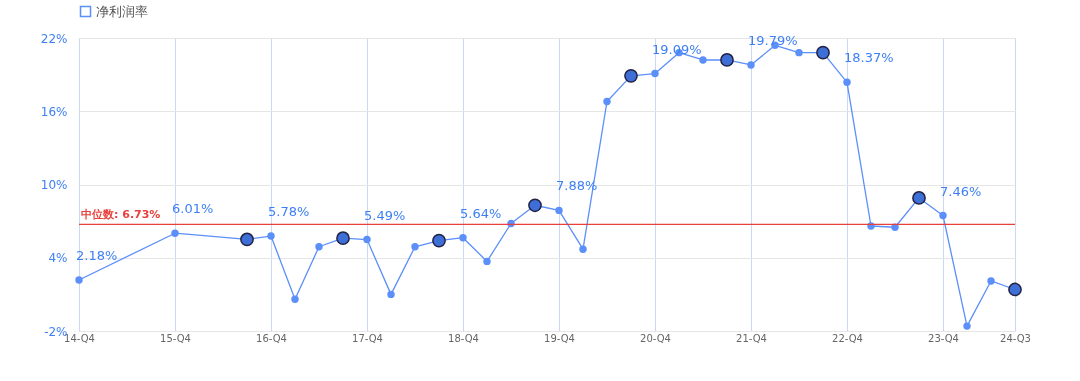 The width and height of the screenshot is (1080, 381). Describe the element at coordinates (463, 338) in the screenshot. I see `x-tick-label: 18-Q4` at that location.